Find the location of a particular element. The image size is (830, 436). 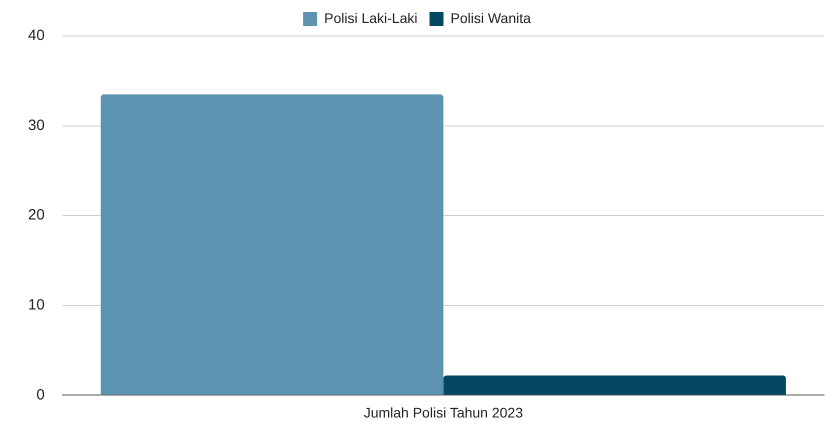

y-tick-label: 10 is located at coordinates (36, 305).